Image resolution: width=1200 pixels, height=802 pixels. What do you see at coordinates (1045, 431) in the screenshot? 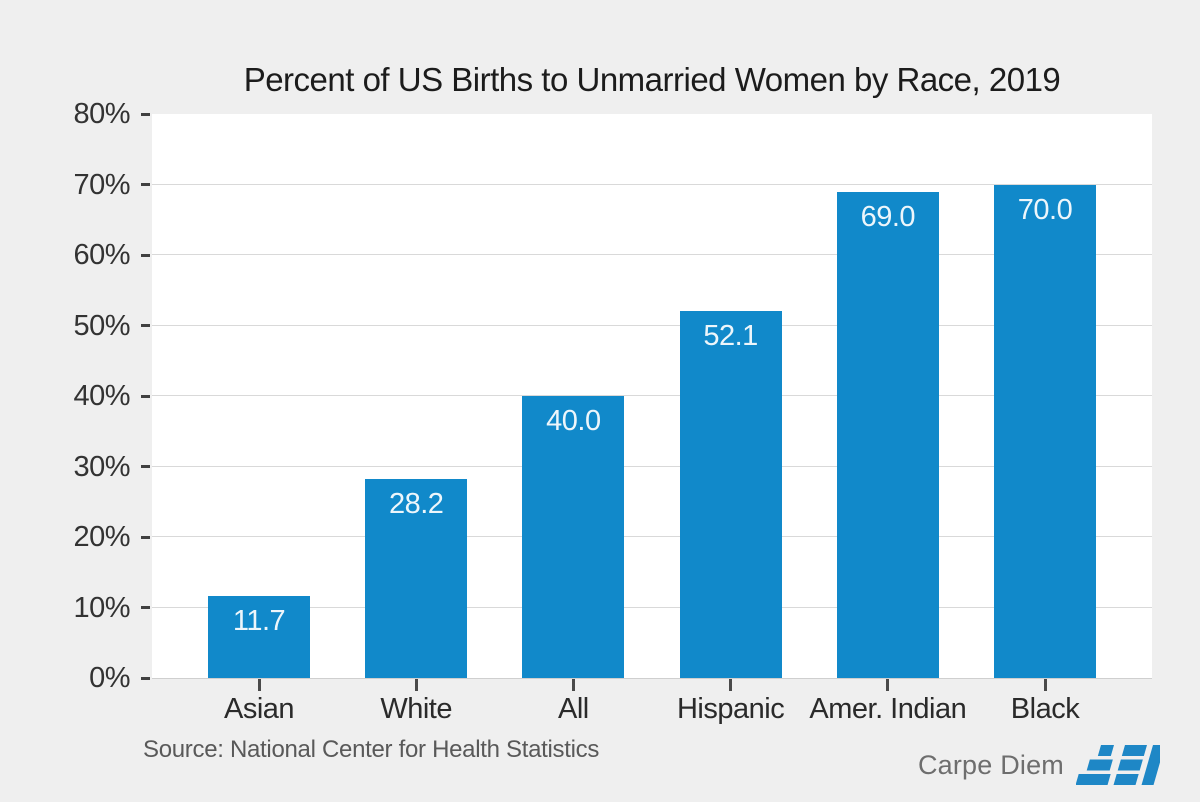
I see `bar-black: 70.0` at bounding box center [1045, 431].